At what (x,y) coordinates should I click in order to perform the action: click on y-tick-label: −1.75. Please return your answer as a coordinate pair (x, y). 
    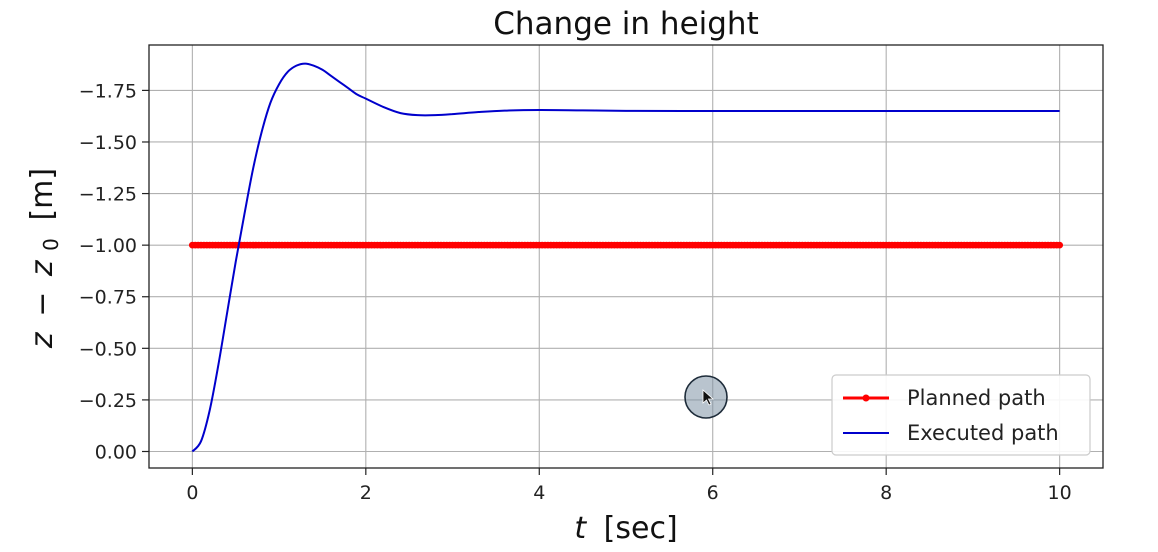
    Looking at the image, I should click on (108, 91).